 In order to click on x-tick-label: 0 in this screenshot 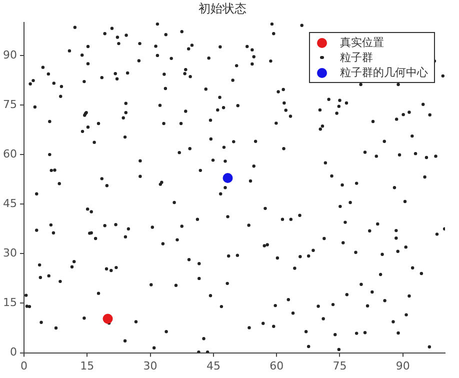, I will do `click(24, 365)`.